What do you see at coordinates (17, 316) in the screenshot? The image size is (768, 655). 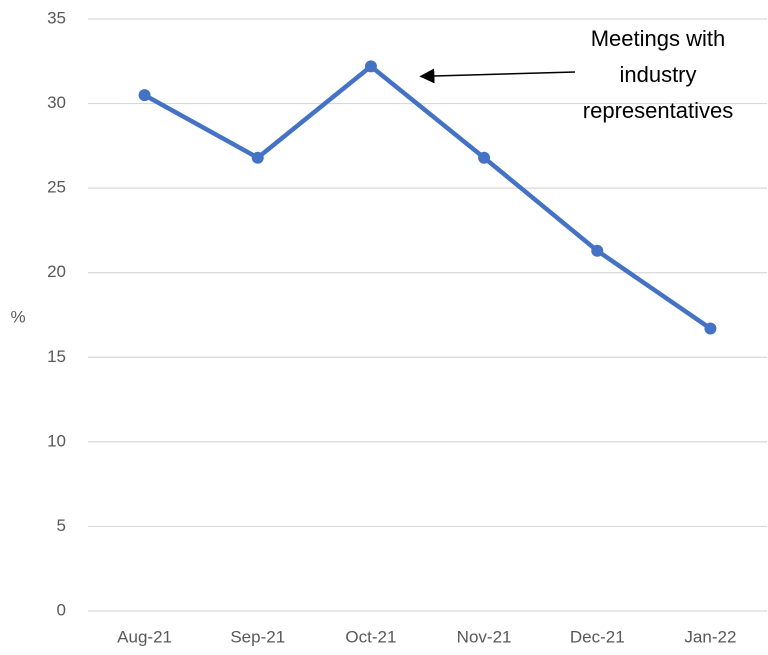 I see `y-axis-label: %` at bounding box center [17, 316].